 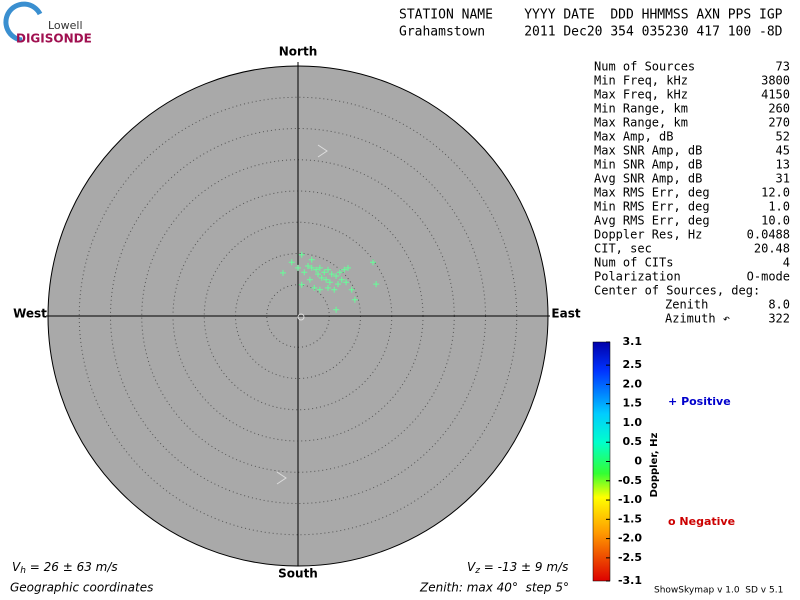 I want to click on vh-symbol: V, so click(x=16, y=567).